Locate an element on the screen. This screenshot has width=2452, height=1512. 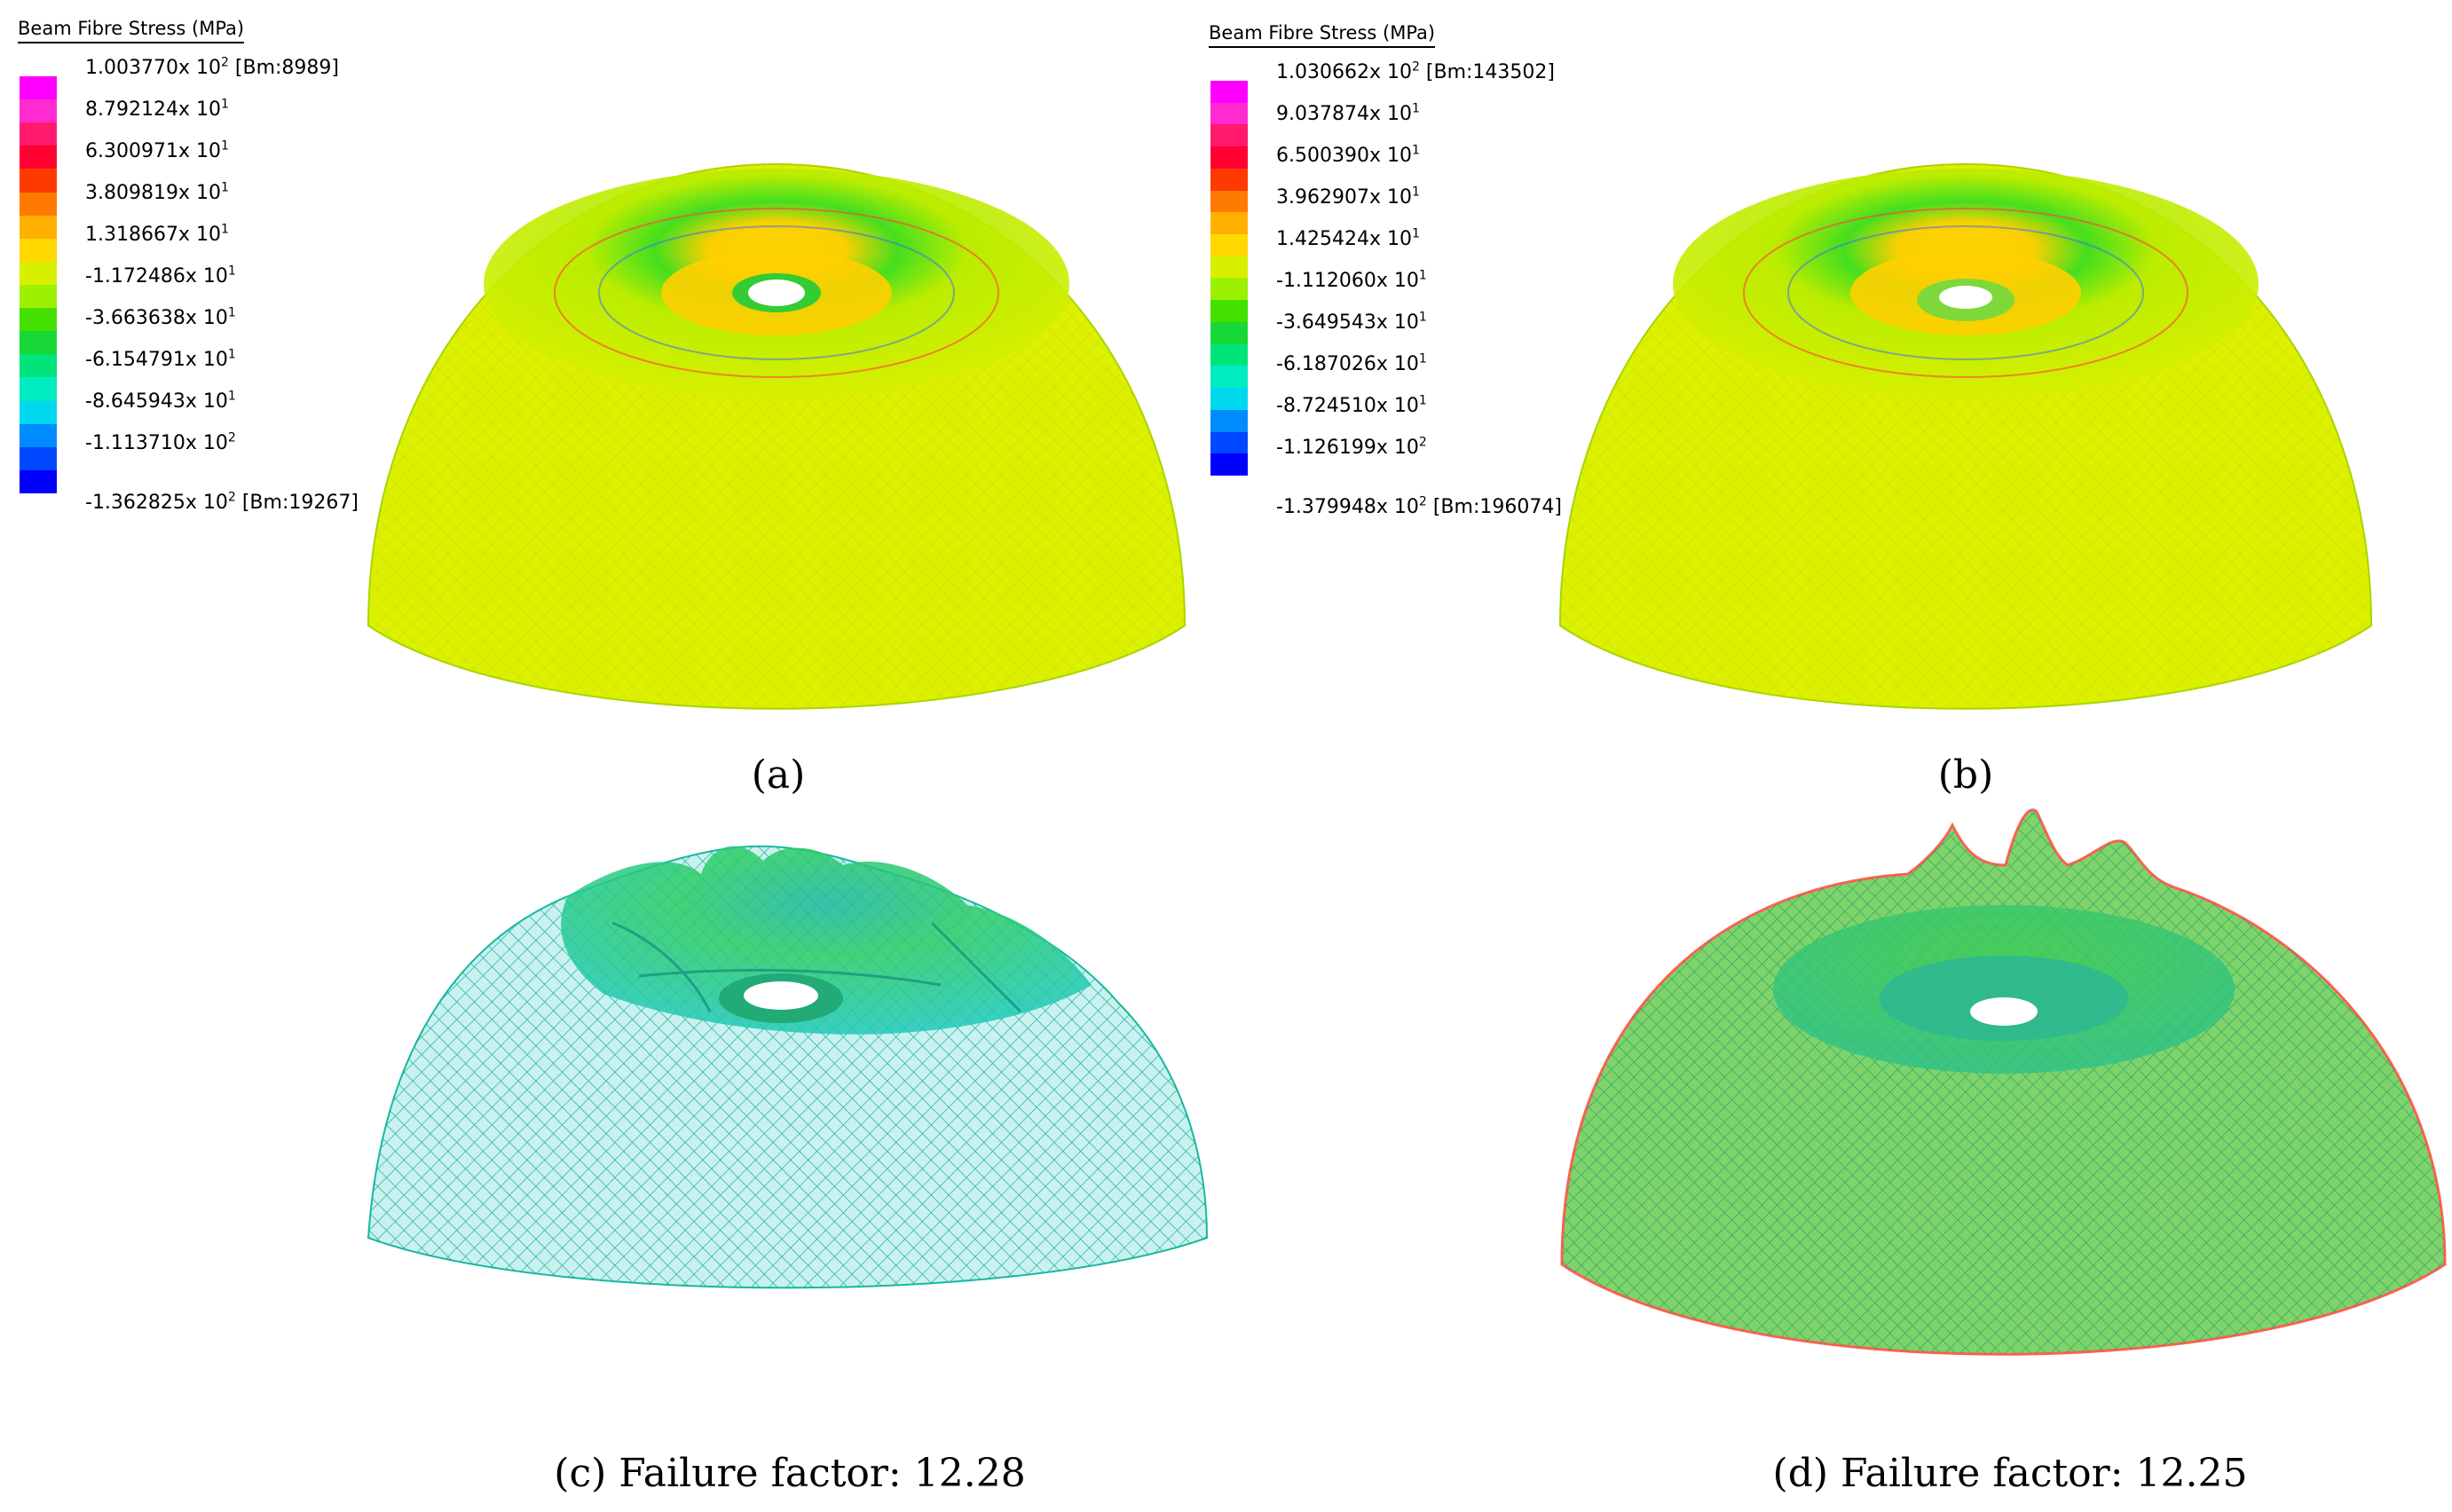
legend-value: 3.962907x 101 is located at coordinates (1348, 197).